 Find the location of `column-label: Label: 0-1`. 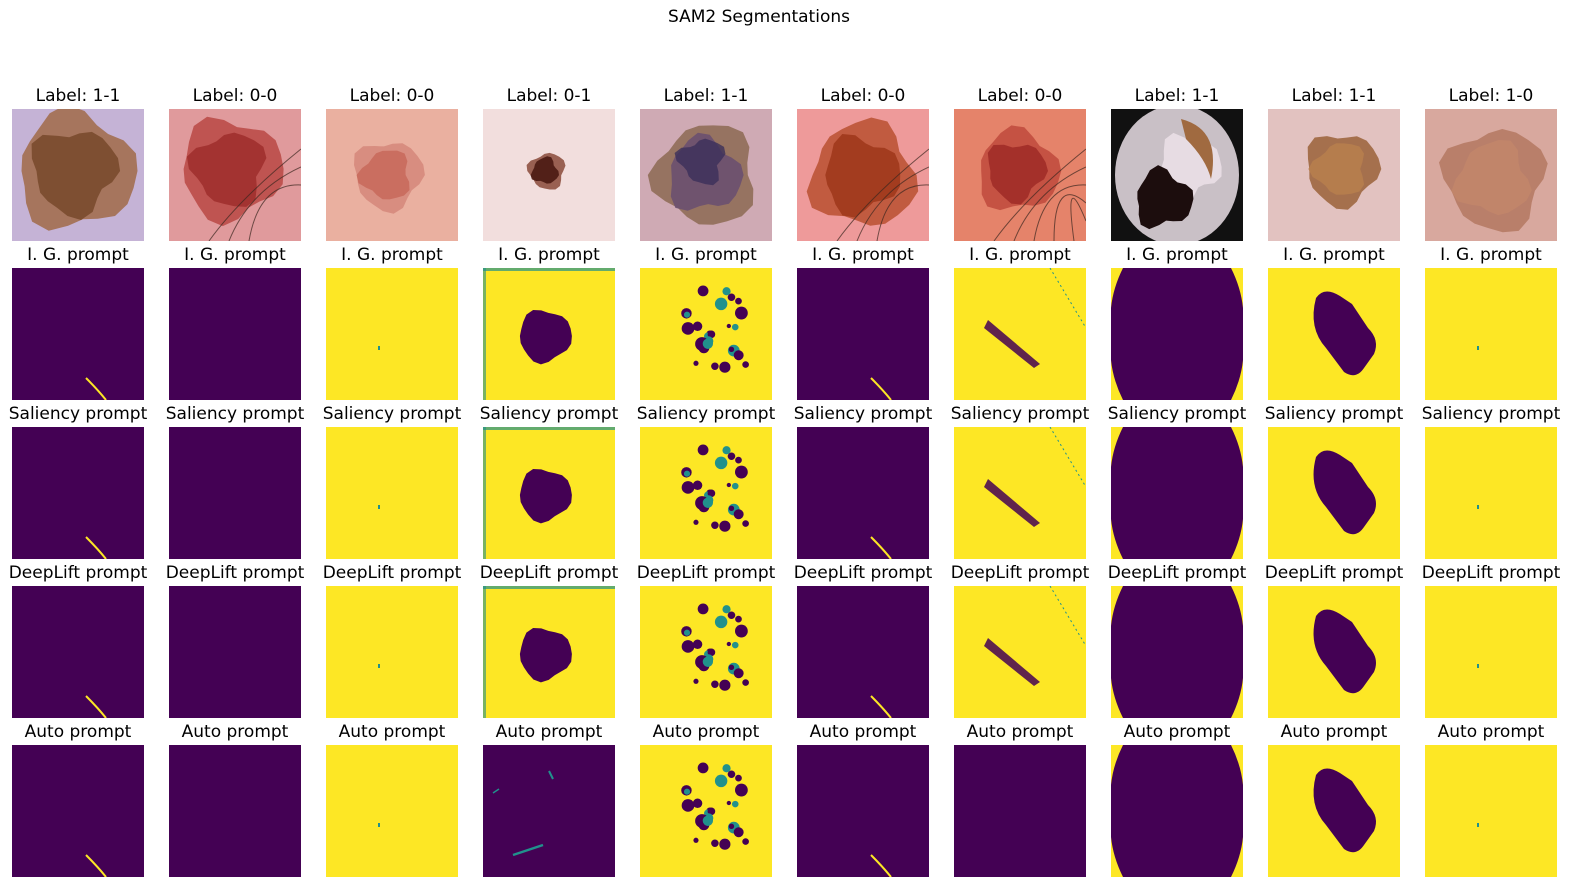

column-label: Label: 0-1 is located at coordinates (549, 96).